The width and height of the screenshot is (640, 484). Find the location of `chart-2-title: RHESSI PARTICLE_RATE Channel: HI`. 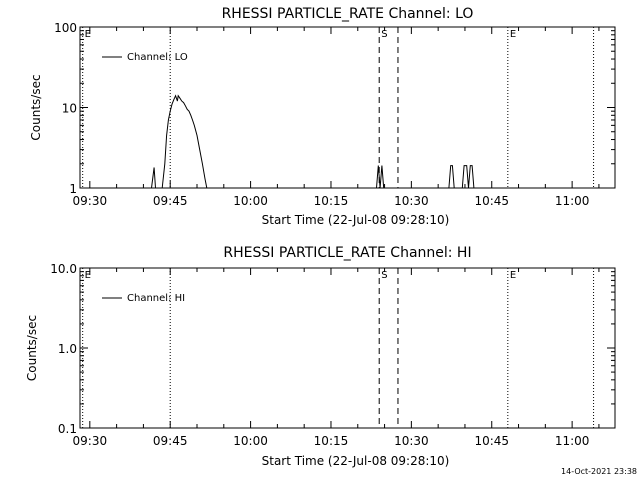

chart-2-title: RHESSI PARTICLE_RATE Channel: HI is located at coordinates (347, 253).